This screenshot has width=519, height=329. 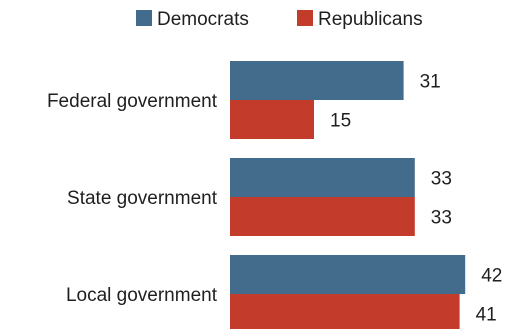 I want to click on data-label: 15, so click(x=340, y=121).